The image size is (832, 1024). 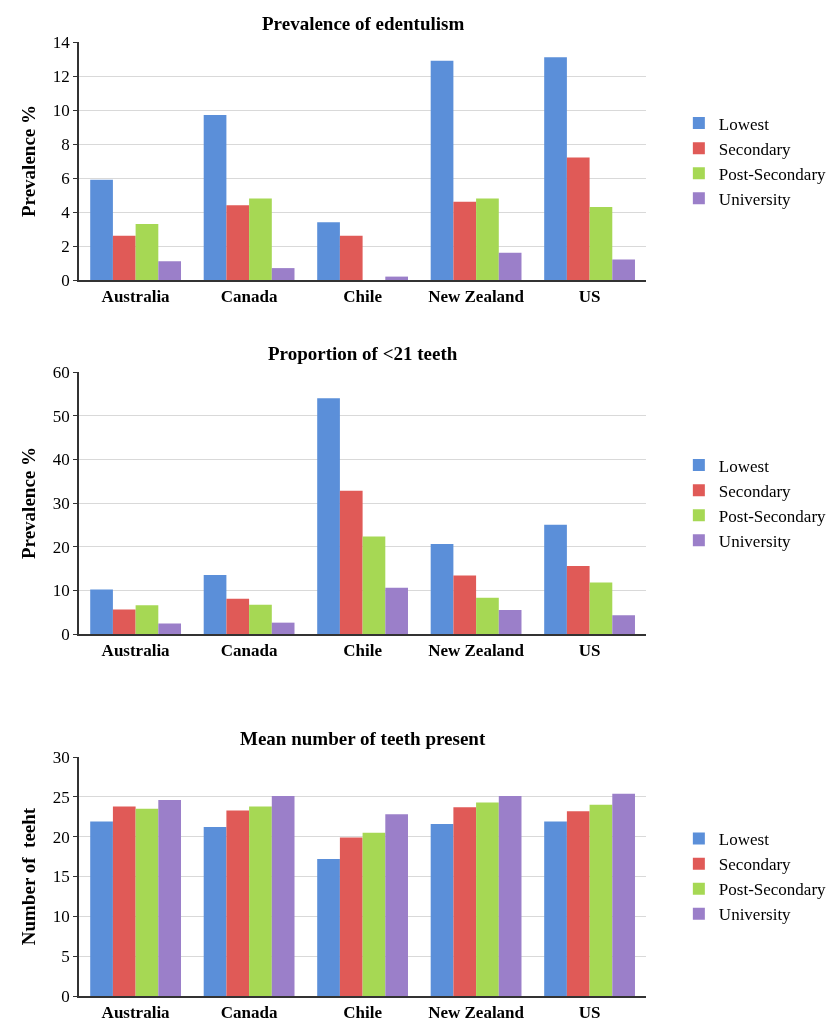 What do you see at coordinates (65, 178) in the screenshot?
I see `y-tick-label: 6` at bounding box center [65, 178].